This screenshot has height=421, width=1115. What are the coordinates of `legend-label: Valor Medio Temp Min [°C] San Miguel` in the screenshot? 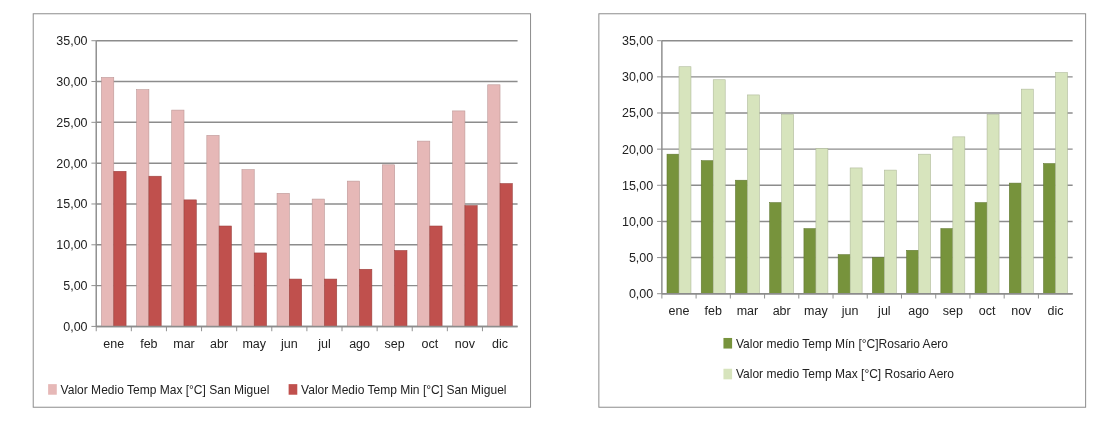 It's located at (404, 389).